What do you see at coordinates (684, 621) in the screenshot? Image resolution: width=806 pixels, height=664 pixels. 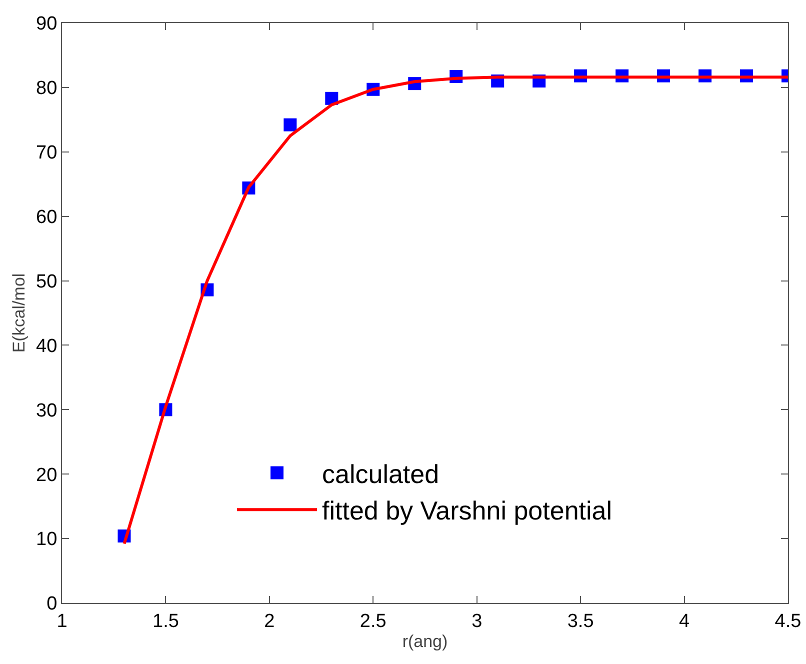 I see `x-tick-label: 4` at bounding box center [684, 621].